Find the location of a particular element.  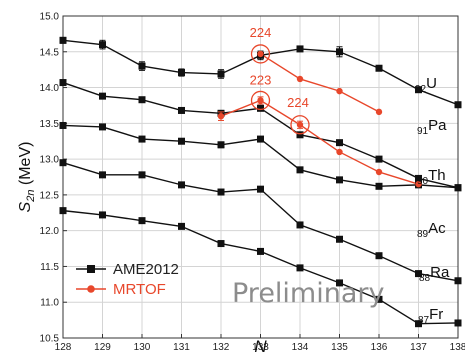

x-tick-label: 135 is located at coordinates (339, 347).